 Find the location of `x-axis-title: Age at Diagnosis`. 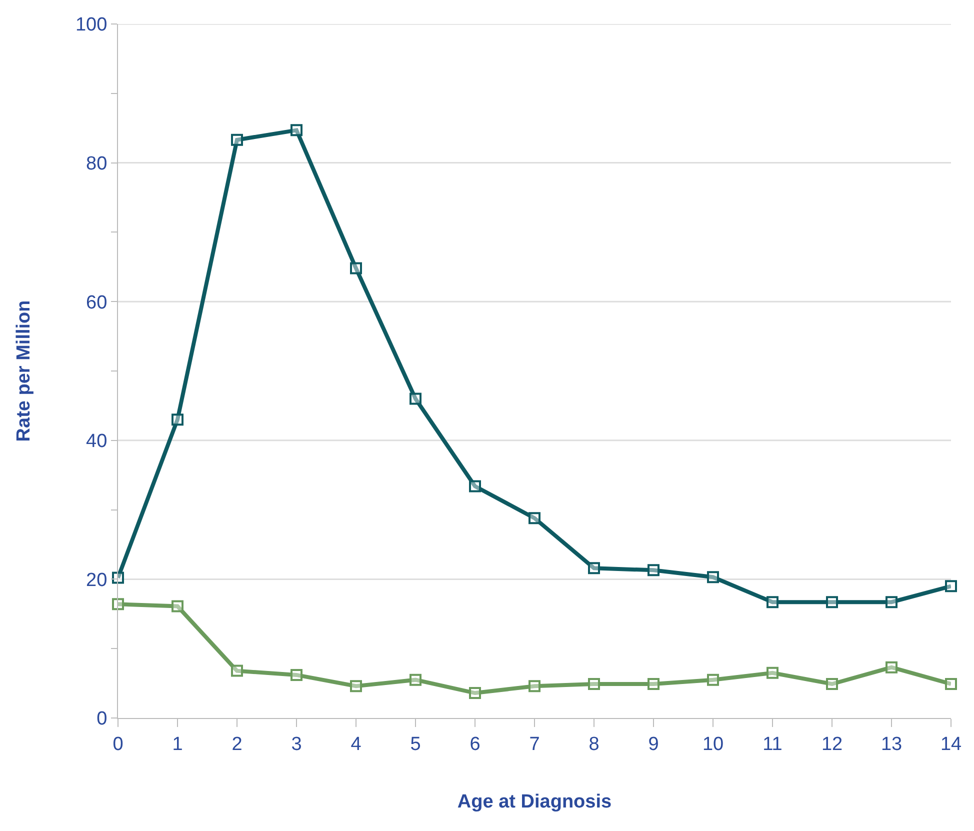

x-axis-title: Age at Diagnosis is located at coordinates (534, 802).